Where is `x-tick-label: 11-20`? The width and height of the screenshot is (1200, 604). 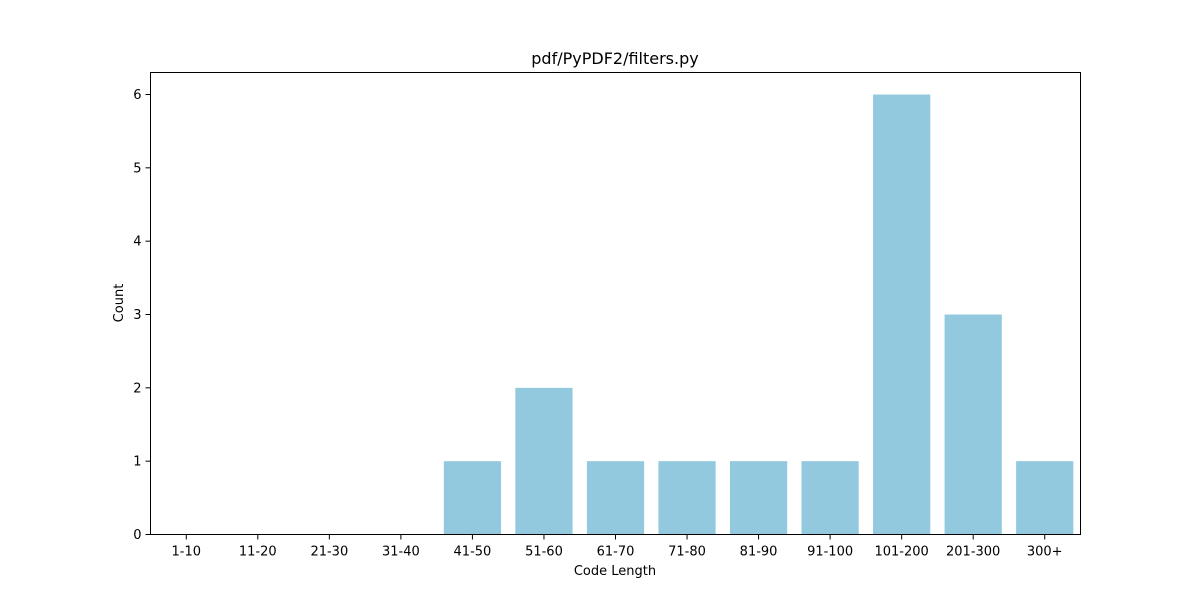 x-tick-label: 11-20 is located at coordinates (258, 552).